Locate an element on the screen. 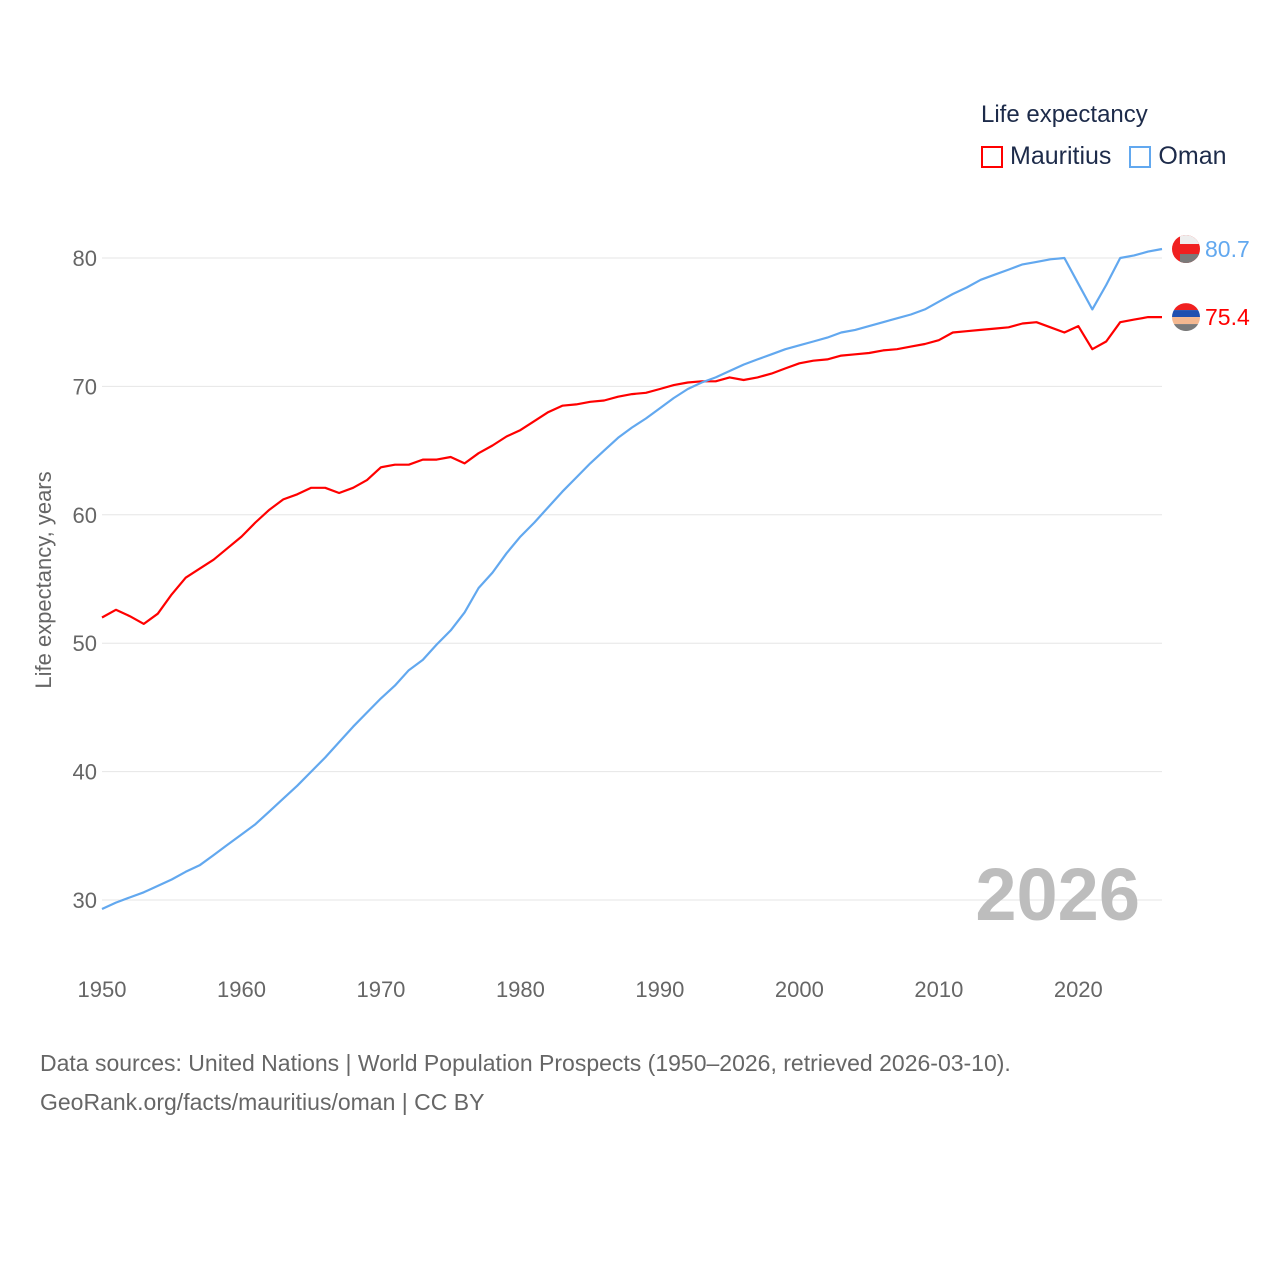  y-tick-label: 30 is located at coordinates (85, 900).